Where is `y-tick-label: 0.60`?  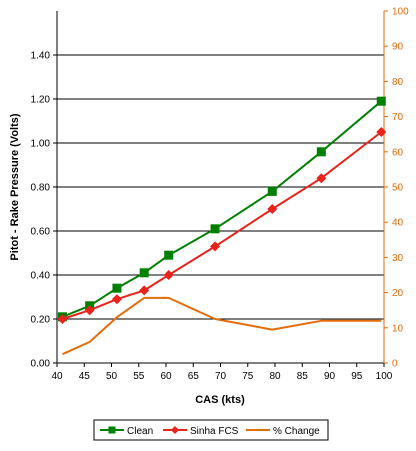
y-tick-label: 0.60 is located at coordinates (41, 232).